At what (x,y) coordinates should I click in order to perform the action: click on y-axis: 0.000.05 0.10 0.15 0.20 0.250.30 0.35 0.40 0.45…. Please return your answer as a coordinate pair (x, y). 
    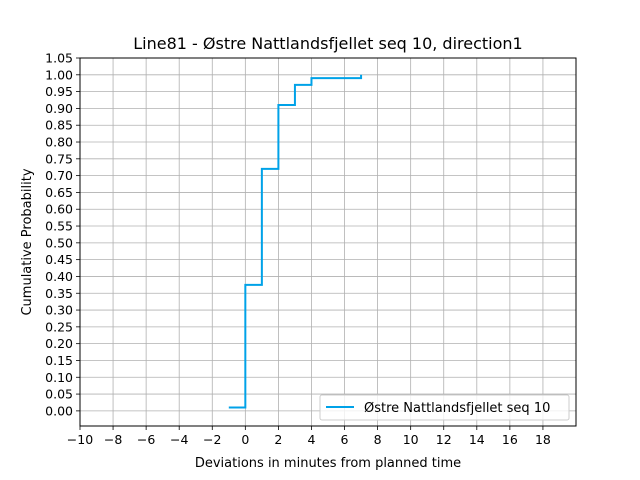
    Looking at the image, I should click on (62, 234).